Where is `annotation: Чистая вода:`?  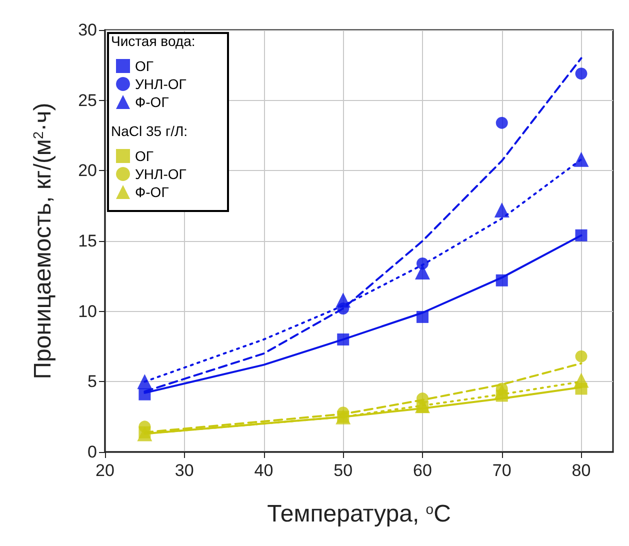 annotation: Чистая вода: is located at coordinates (153, 41).